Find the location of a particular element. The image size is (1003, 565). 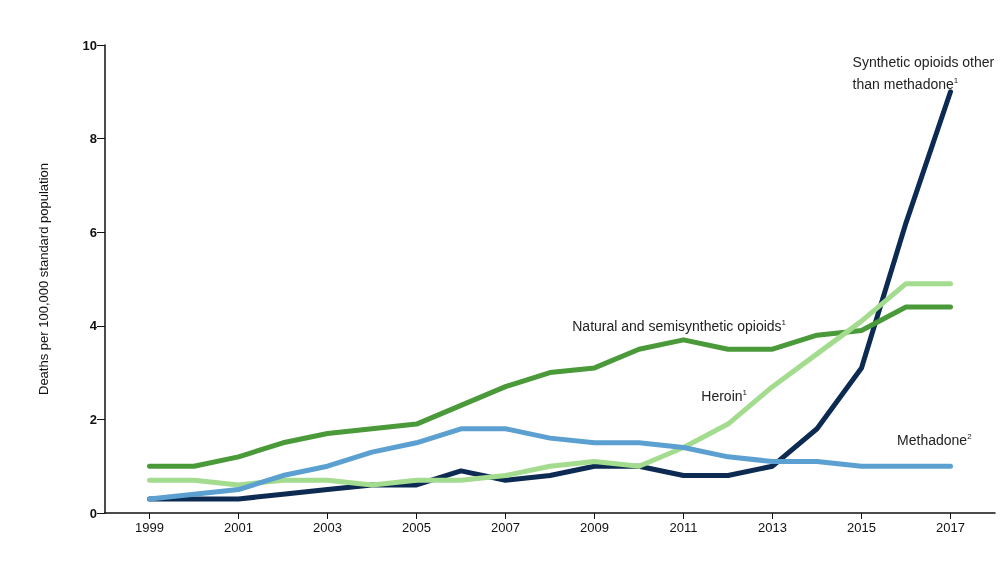

y-tick-label: 6 is located at coordinates (93, 232).